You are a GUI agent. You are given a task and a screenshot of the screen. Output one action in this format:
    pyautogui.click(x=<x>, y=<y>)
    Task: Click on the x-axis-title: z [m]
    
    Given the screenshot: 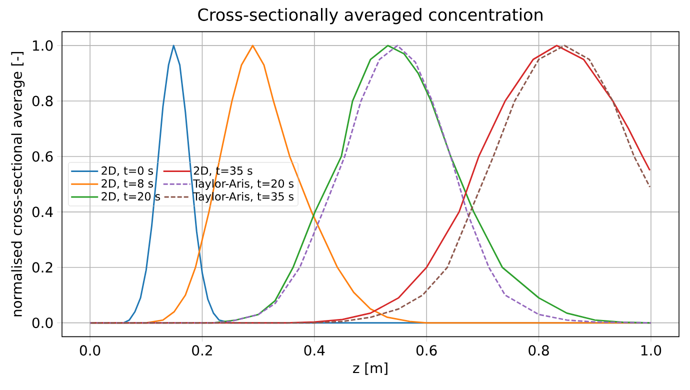 What is the action you would take?
    pyautogui.click(x=370, y=368)
    